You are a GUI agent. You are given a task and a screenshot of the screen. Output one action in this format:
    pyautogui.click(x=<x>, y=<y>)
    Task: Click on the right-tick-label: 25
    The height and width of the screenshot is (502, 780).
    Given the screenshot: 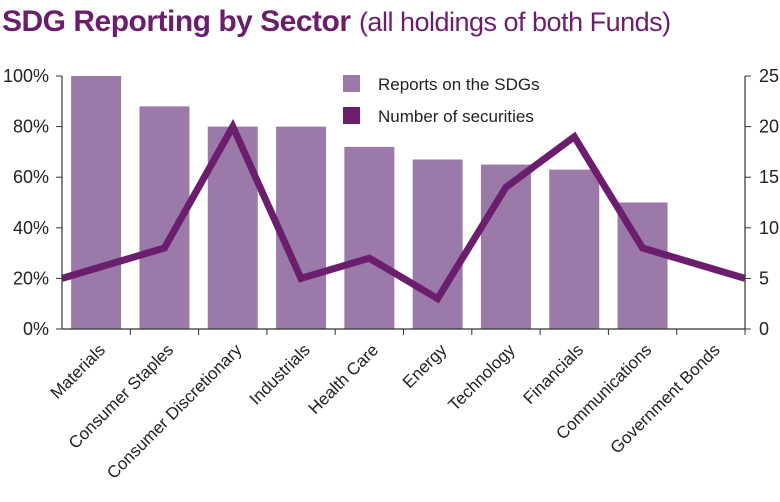 What is the action you would take?
    pyautogui.click(x=769, y=76)
    